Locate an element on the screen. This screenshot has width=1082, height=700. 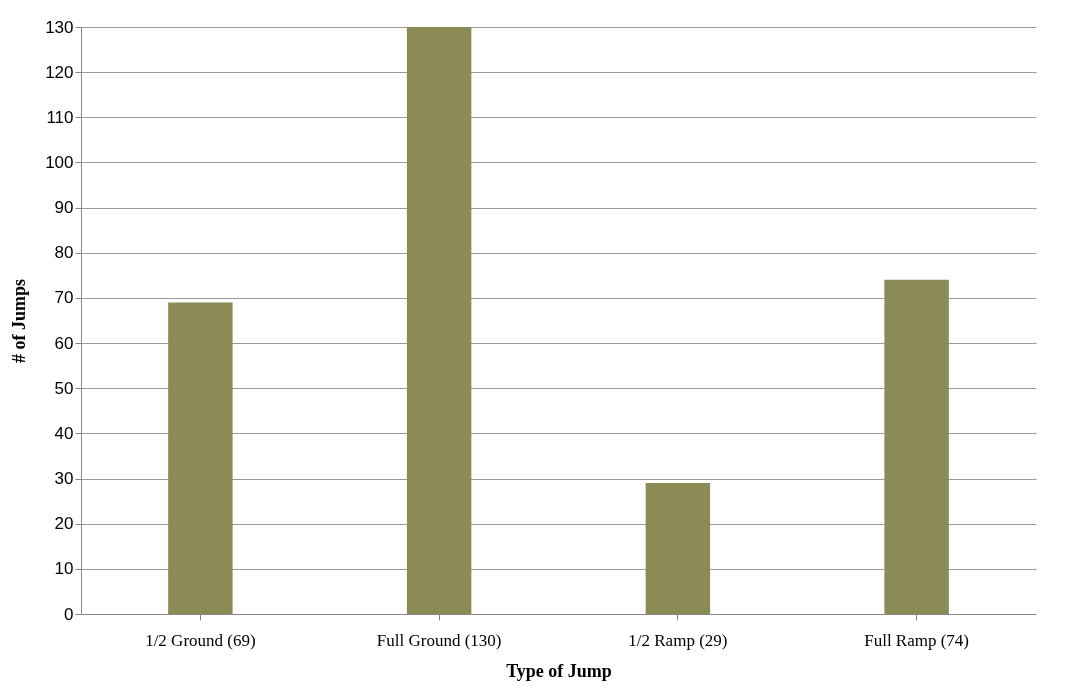
y-tick-label: 10 is located at coordinates (64, 569).